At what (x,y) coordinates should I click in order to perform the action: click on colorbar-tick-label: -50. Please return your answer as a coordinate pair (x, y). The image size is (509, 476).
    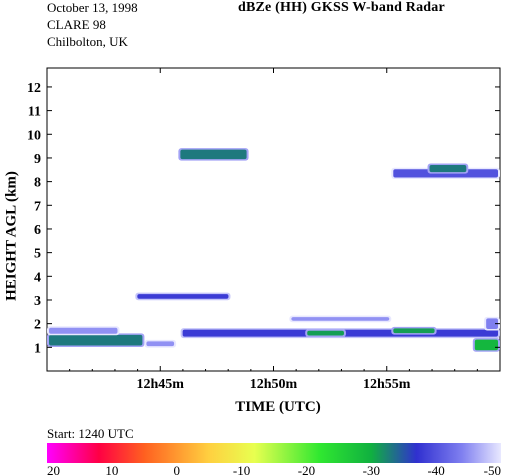
    Looking at the image, I should click on (492, 469).